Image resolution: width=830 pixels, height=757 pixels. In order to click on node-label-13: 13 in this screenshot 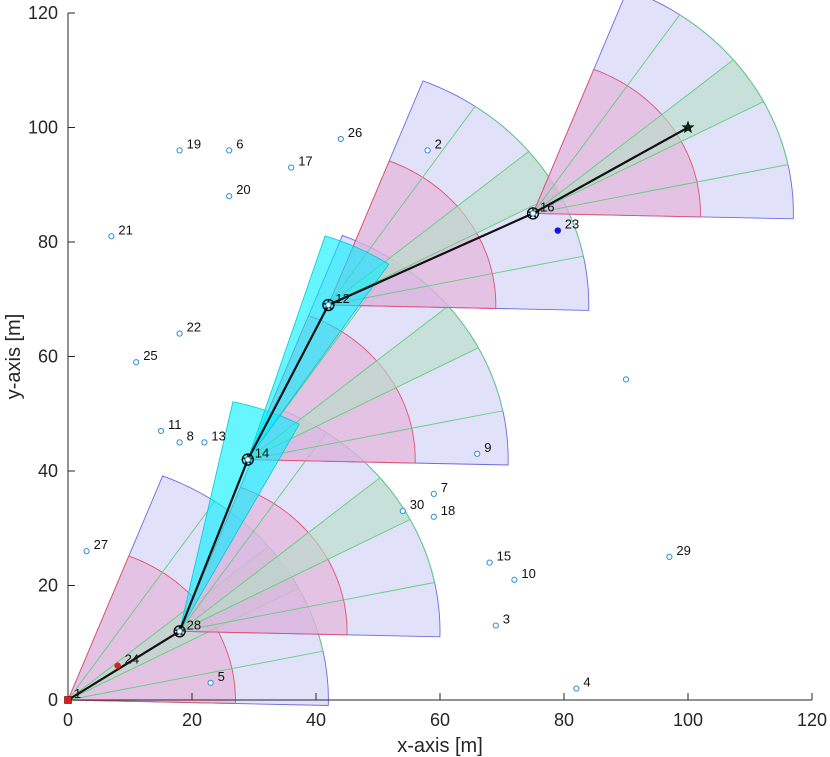, I will do `click(218, 435)`.